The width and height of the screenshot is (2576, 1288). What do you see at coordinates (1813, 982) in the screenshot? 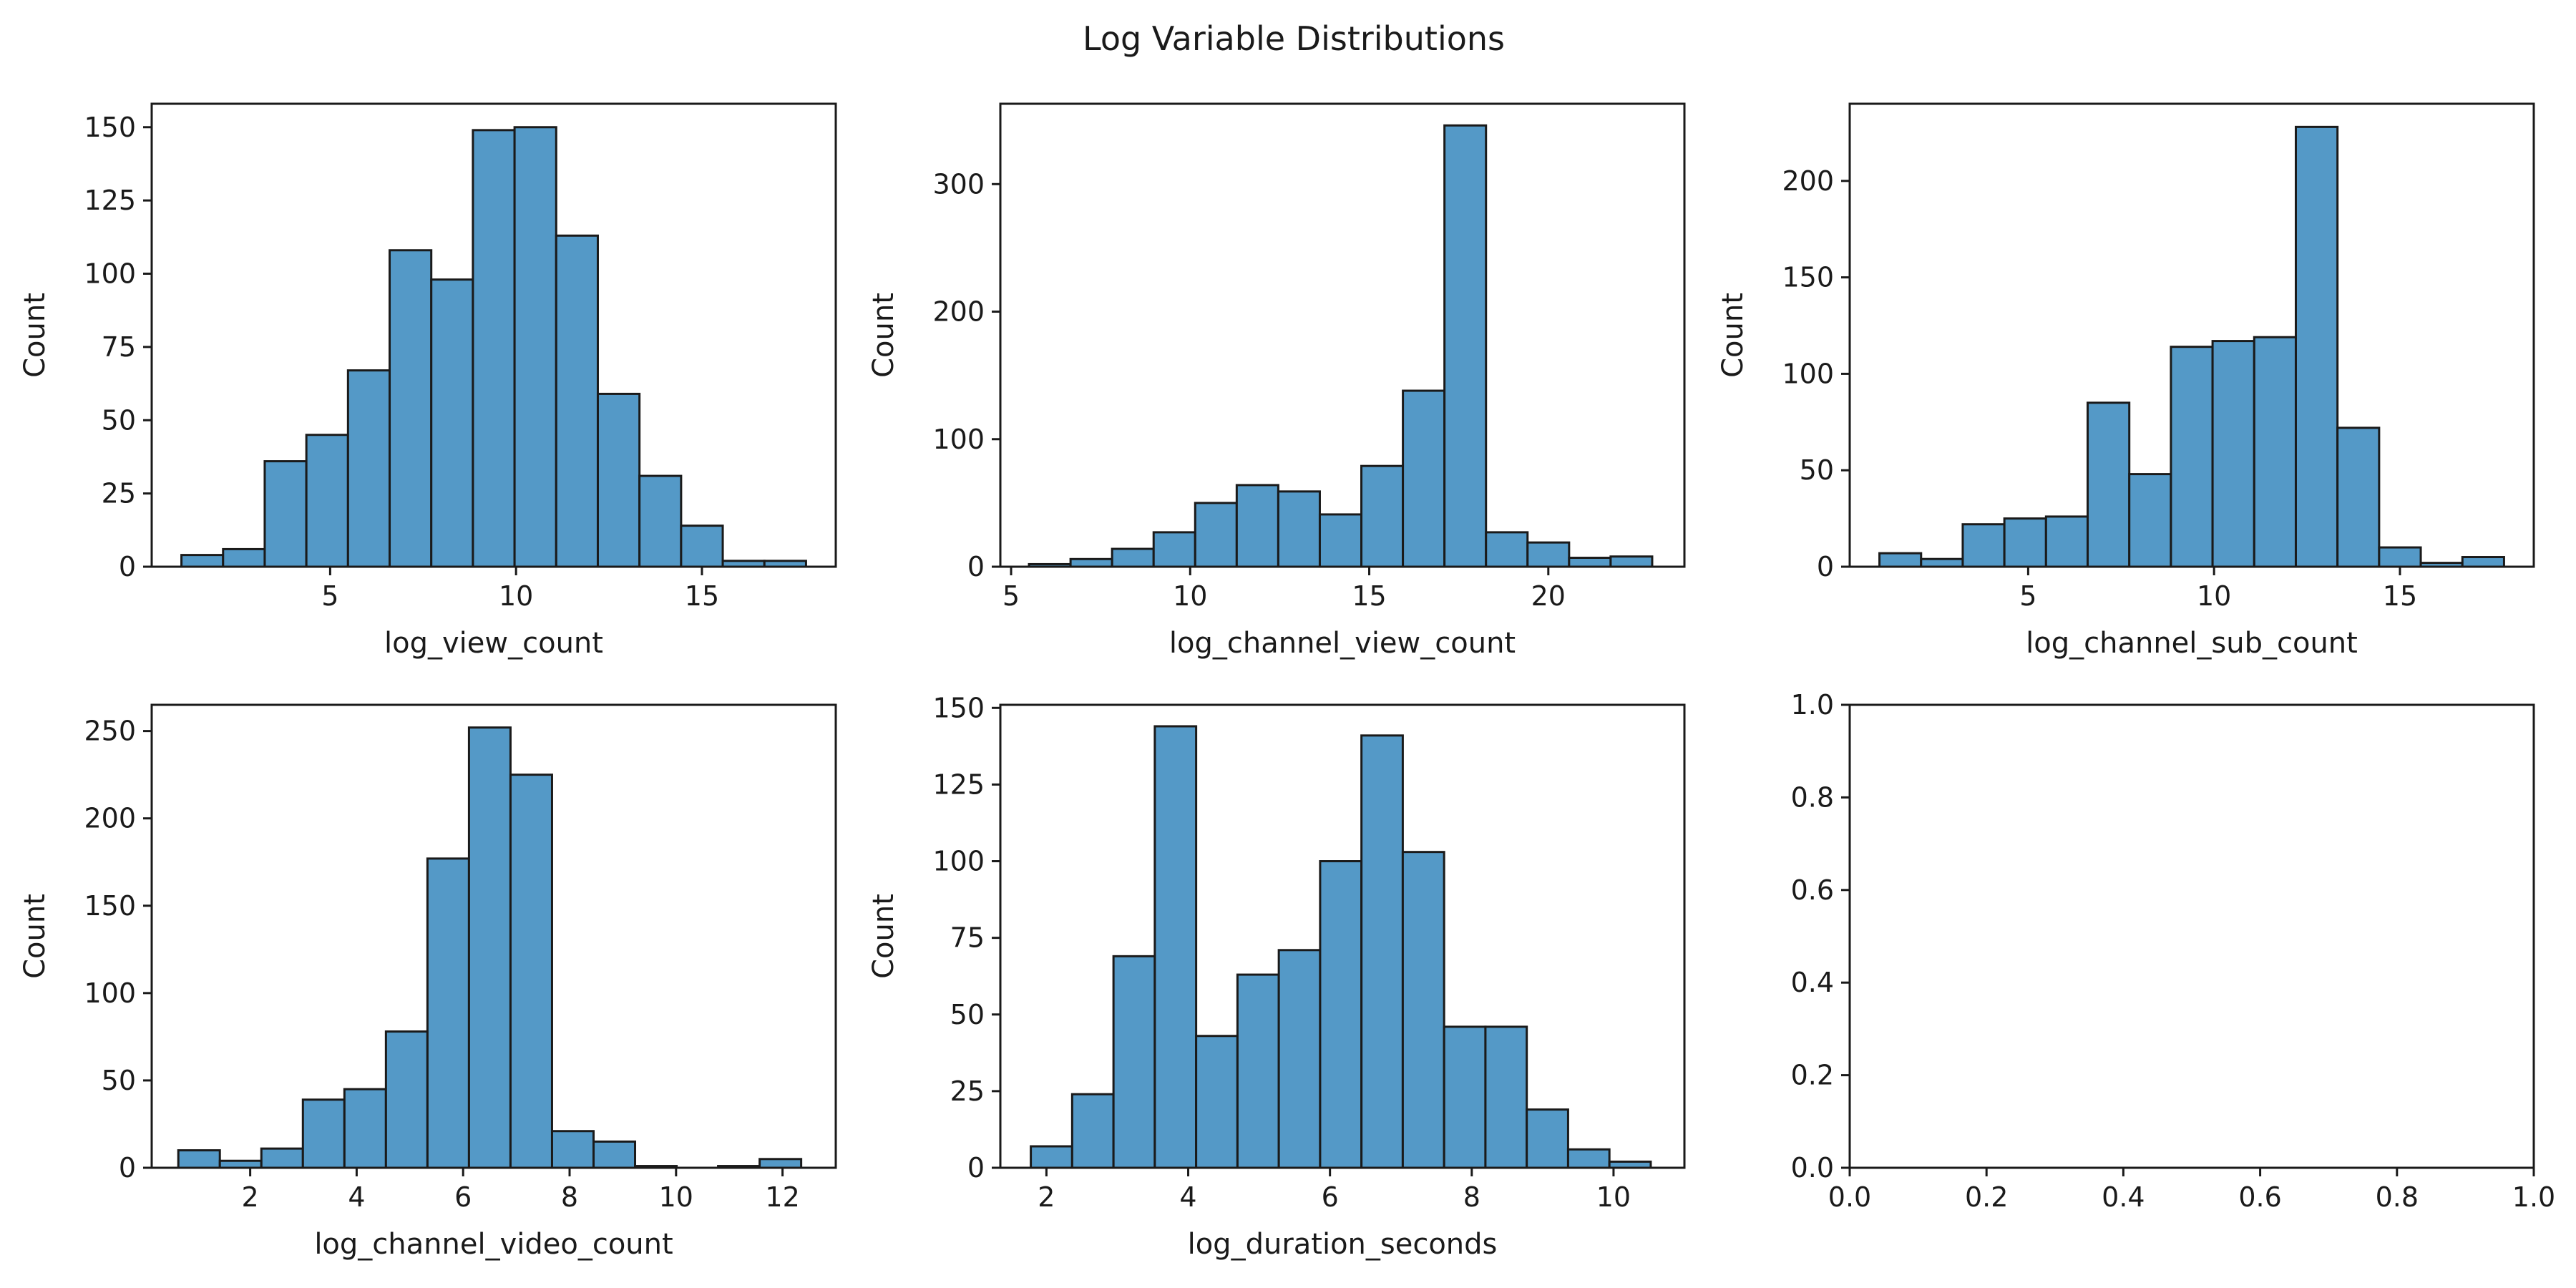
I see `y-tick-label: 0.4` at bounding box center [1813, 982].